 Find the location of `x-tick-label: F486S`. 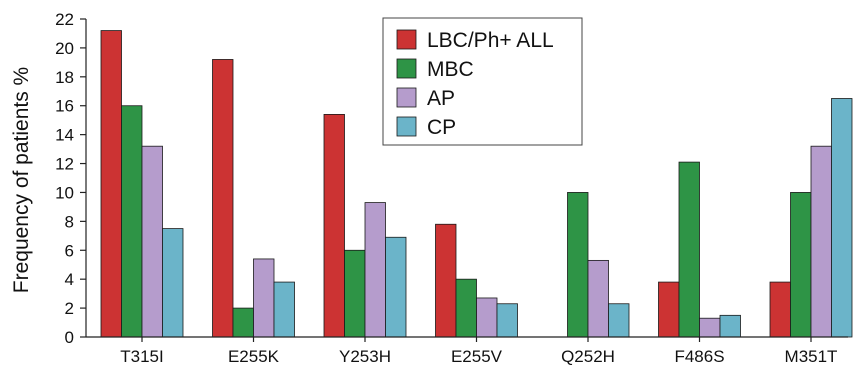

x-tick-label: F486S is located at coordinates (699, 356).